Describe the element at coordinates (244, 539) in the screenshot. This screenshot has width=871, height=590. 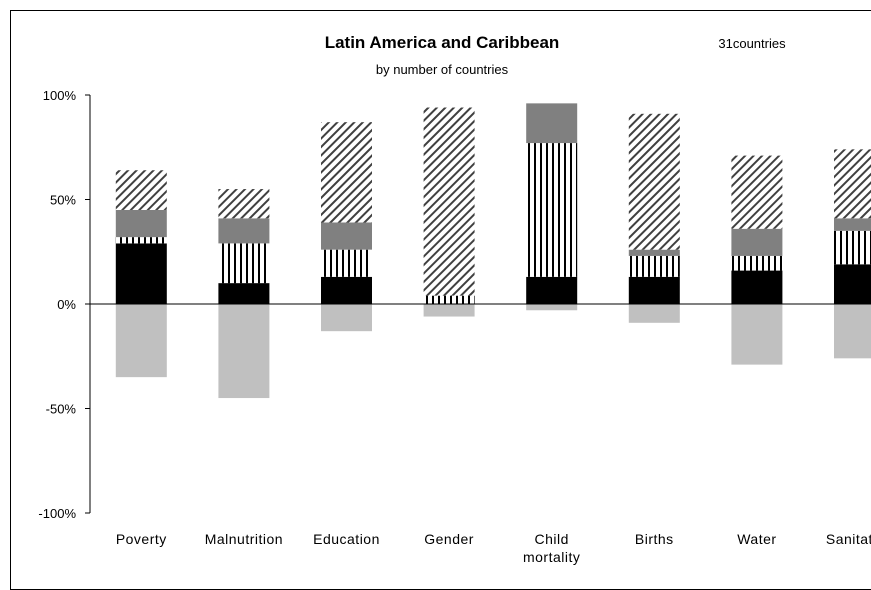
I see `x-tick-label: Malnutrition` at that location.